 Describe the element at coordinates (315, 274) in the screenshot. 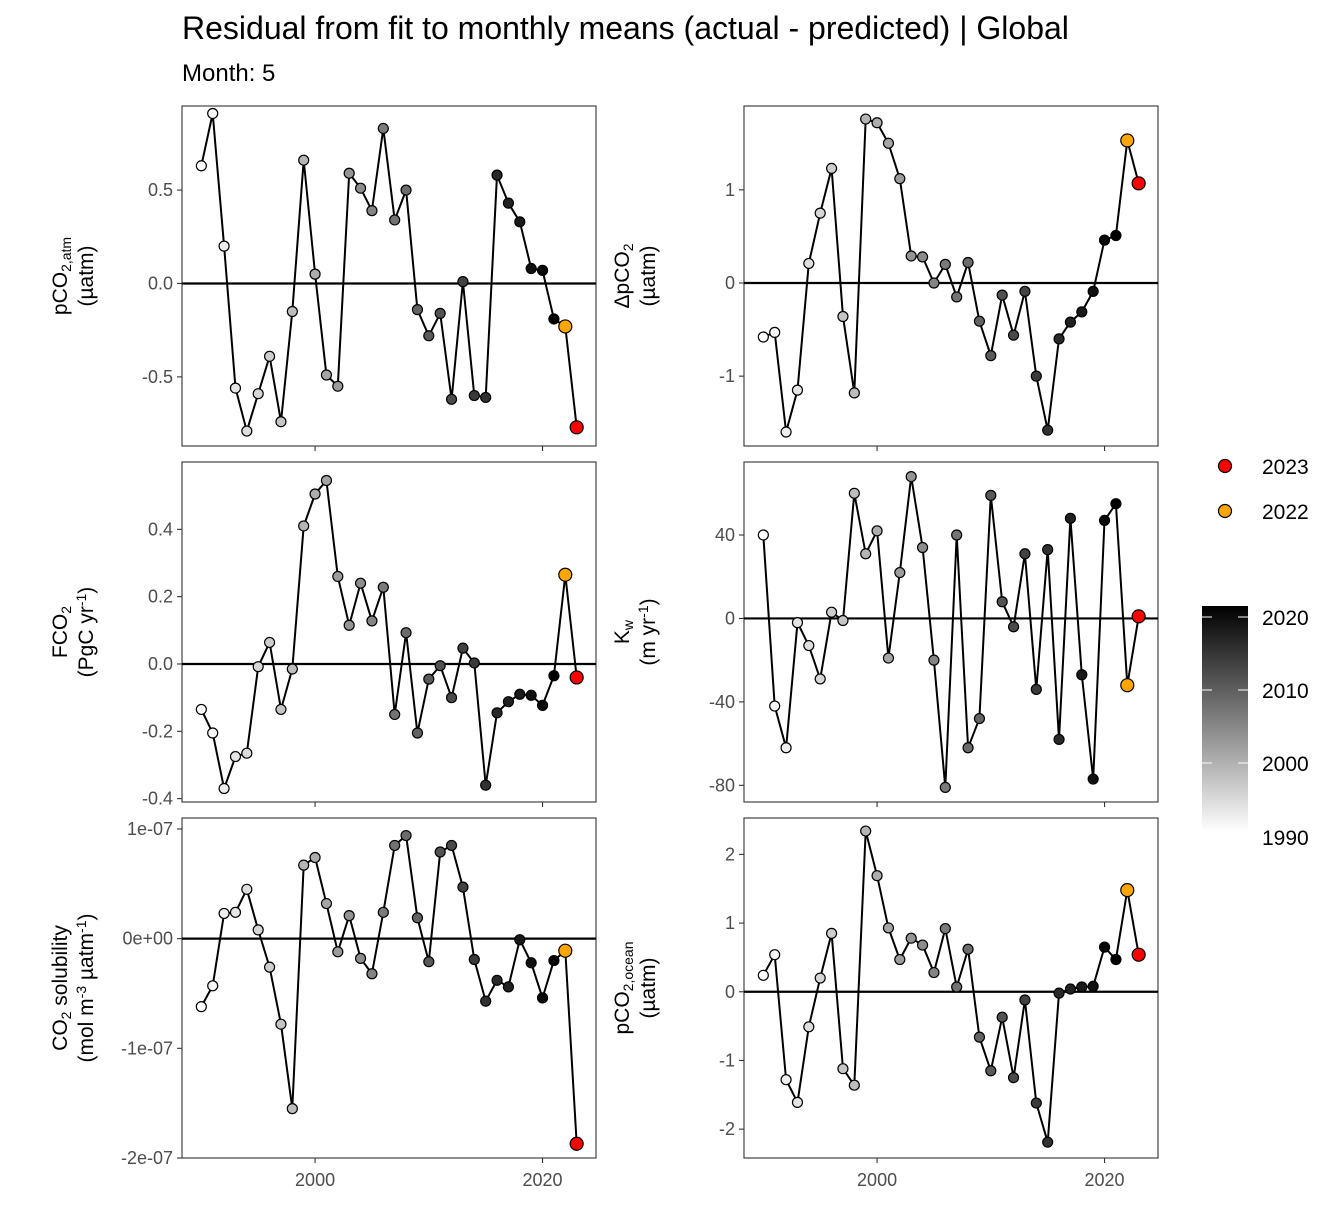

I see `data-point-pco2-atm-2000` at that location.